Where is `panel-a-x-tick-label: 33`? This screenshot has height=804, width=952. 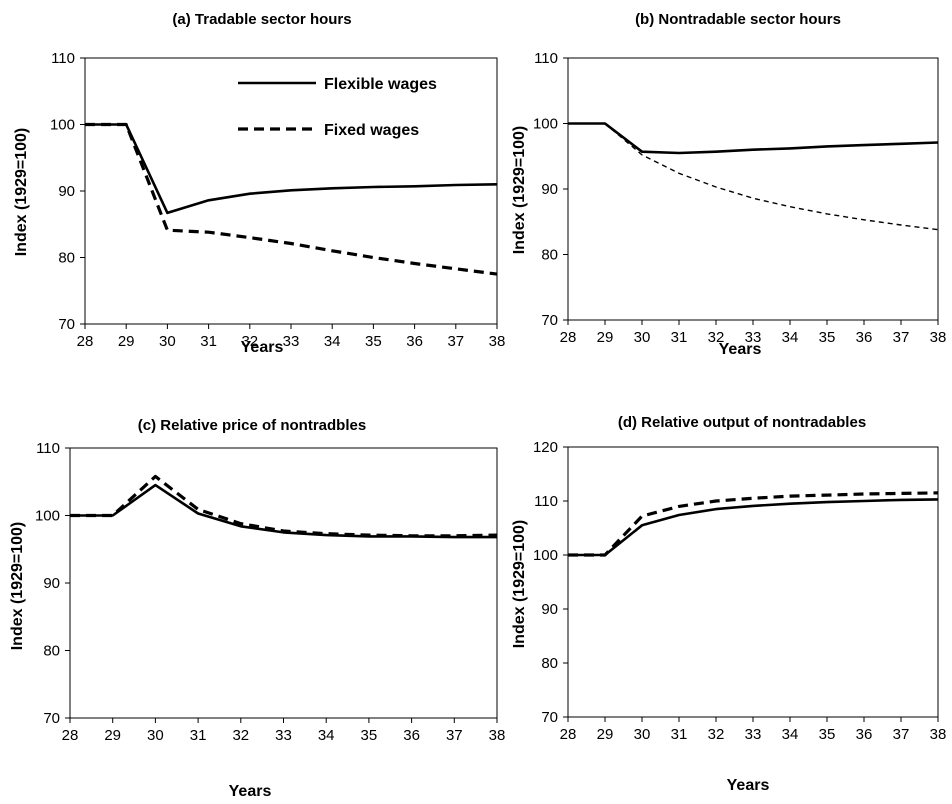 panel-a-x-tick-label: 33 is located at coordinates (291, 341).